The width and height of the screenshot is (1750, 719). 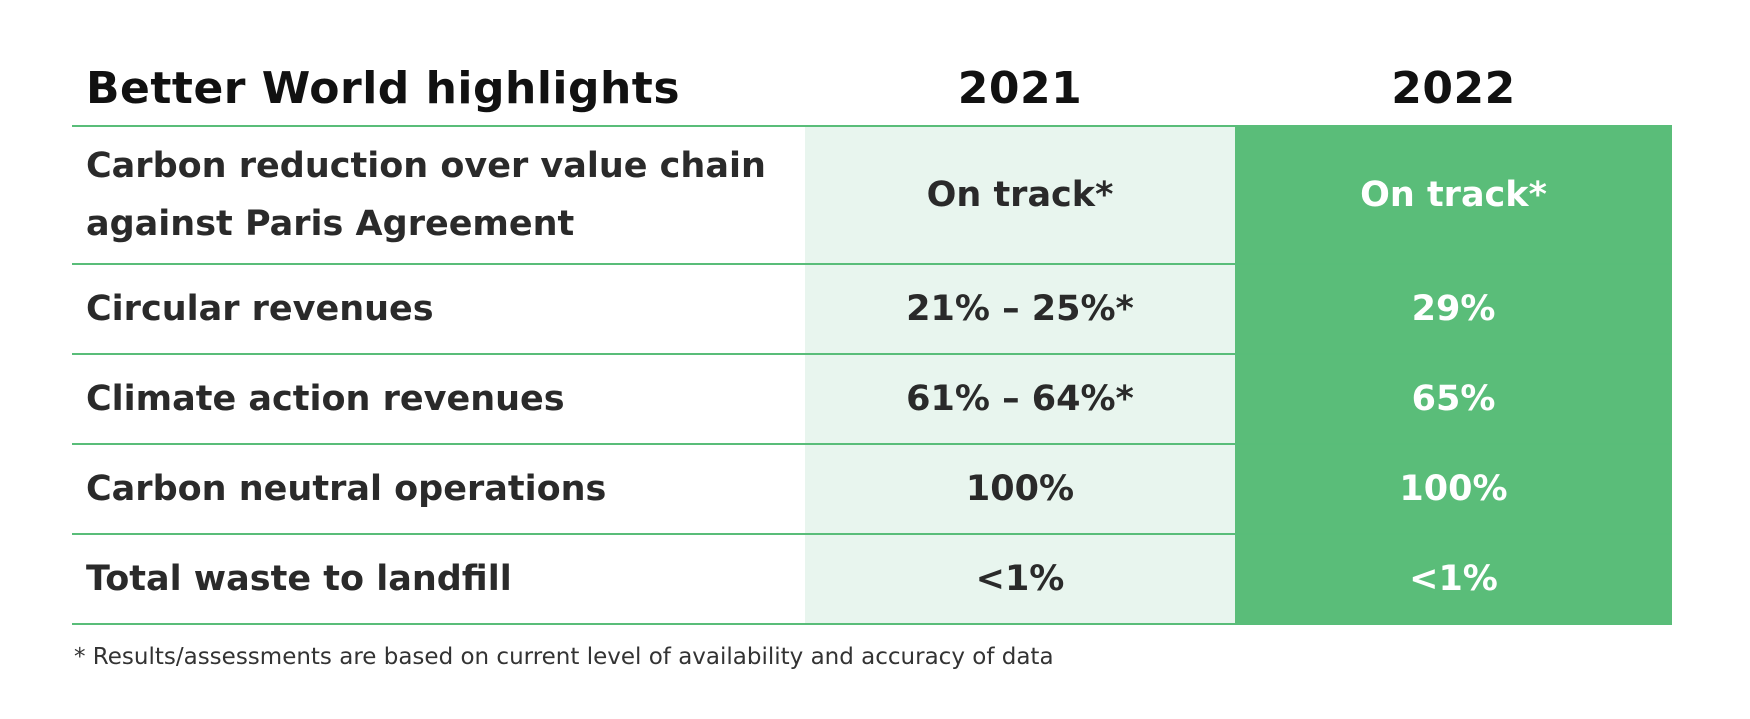 I want to click on value-2022-climate-action-revenues: 65%, so click(x=1453, y=400).